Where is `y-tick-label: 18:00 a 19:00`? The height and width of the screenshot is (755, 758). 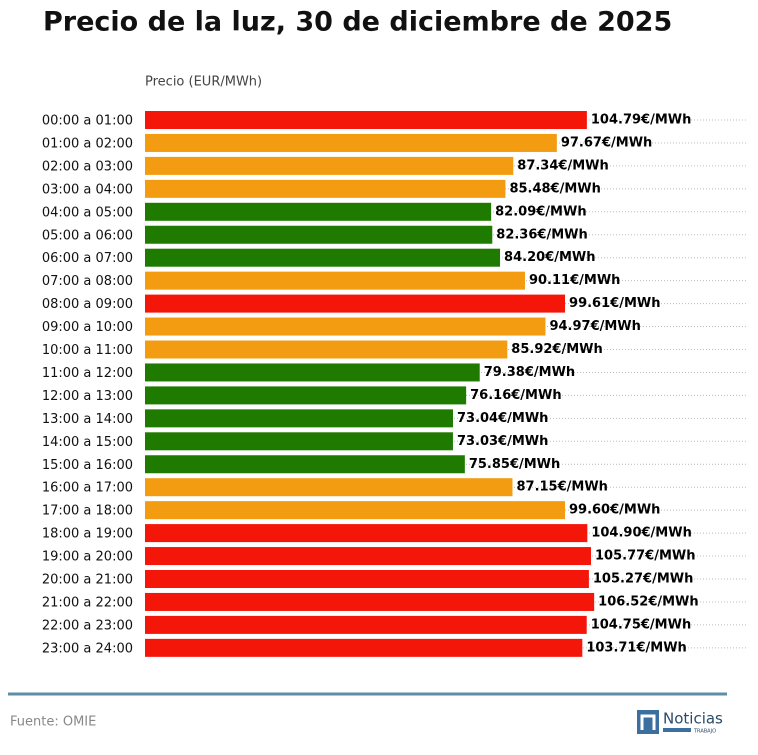 y-tick-label: 18:00 a 19:00 is located at coordinates (87, 534).